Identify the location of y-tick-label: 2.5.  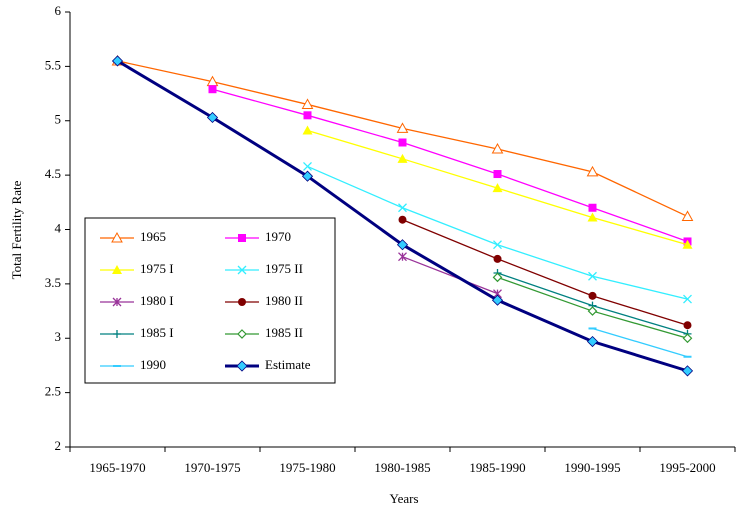
(53, 391).